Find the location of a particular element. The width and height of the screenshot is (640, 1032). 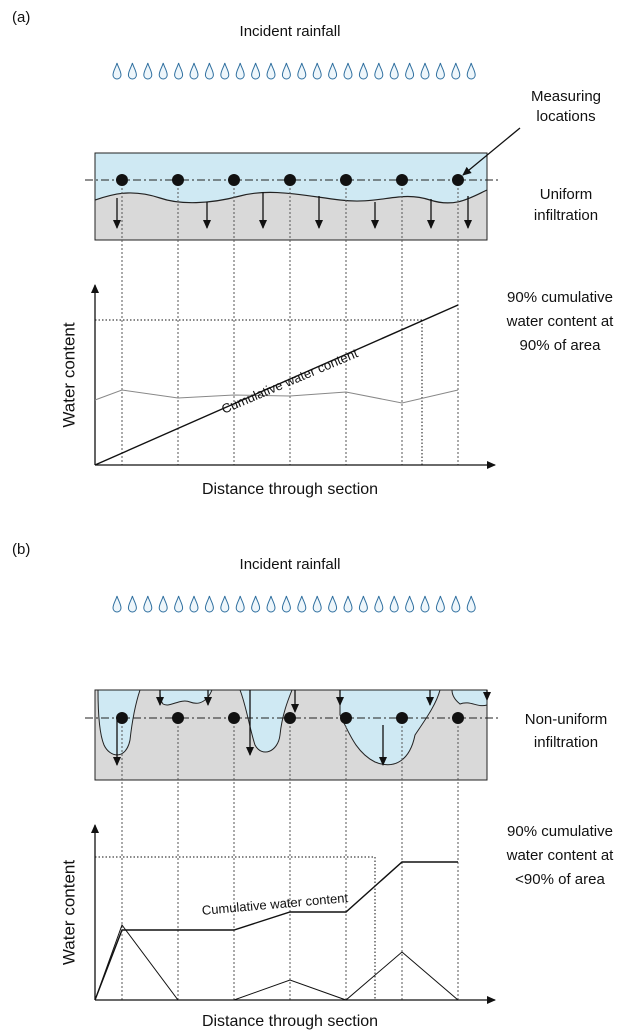

threshold-note: 90% of area is located at coordinates (561, 345).